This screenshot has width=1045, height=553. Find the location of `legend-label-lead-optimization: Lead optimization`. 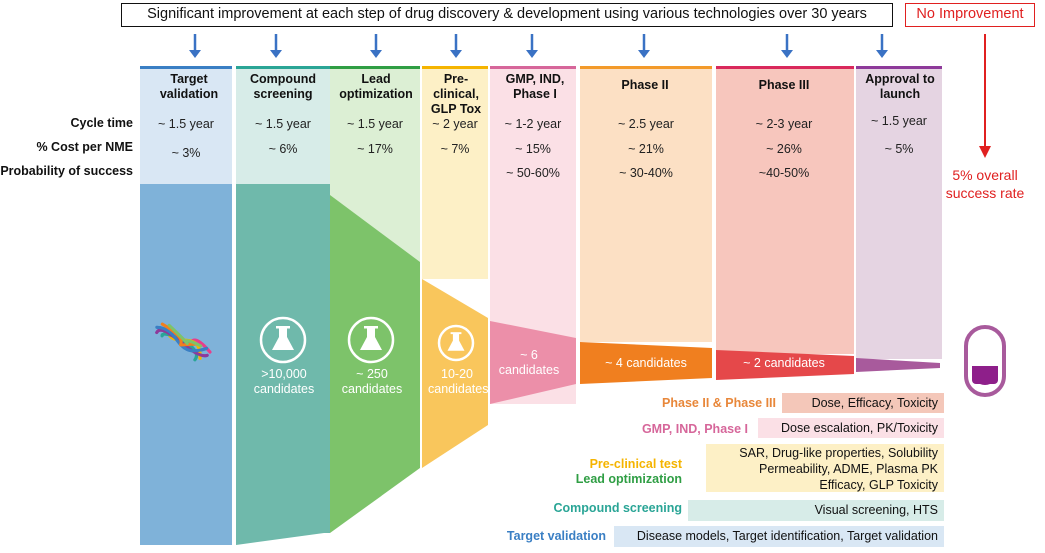

legend-label-lead-optimization: Lead optimization is located at coordinates (628, 479).